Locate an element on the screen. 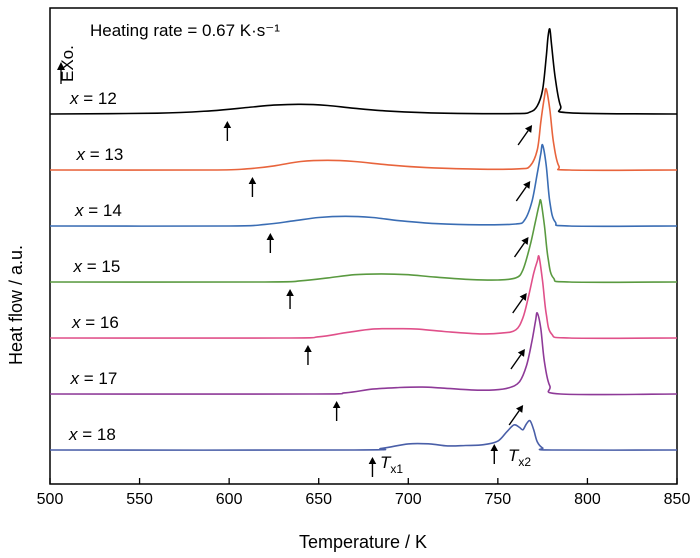 This screenshot has width=700, height=558. x-axis-title: Temperature / K is located at coordinates (363, 542).